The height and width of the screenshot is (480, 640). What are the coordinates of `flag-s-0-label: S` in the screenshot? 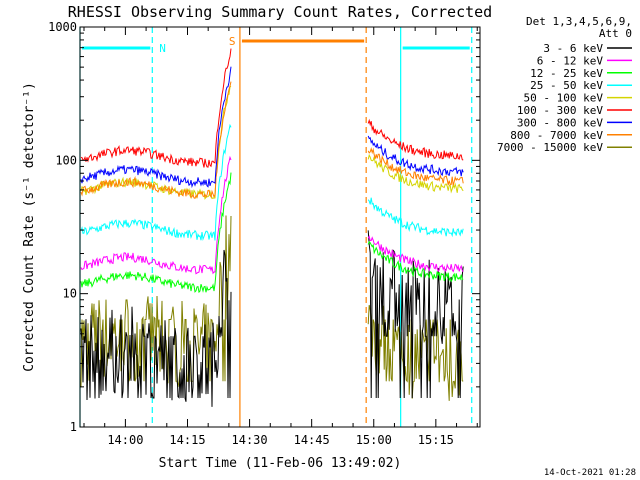 It's located at (232, 41).